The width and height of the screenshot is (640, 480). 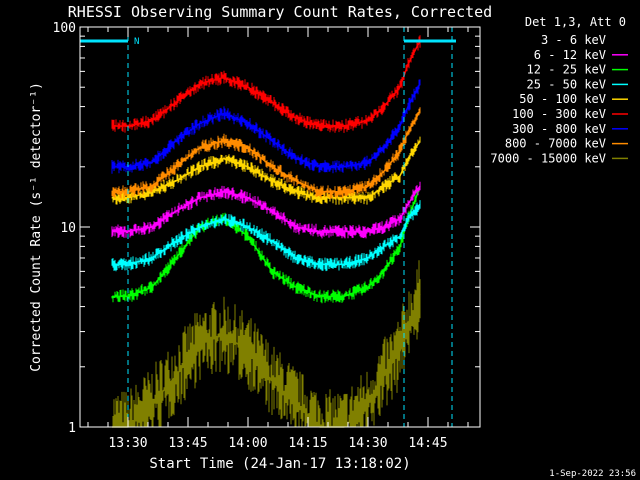 What do you see at coordinates (566, 70) in the screenshot?
I see `legend-label: 12 - 25 keV` at bounding box center [566, 70].